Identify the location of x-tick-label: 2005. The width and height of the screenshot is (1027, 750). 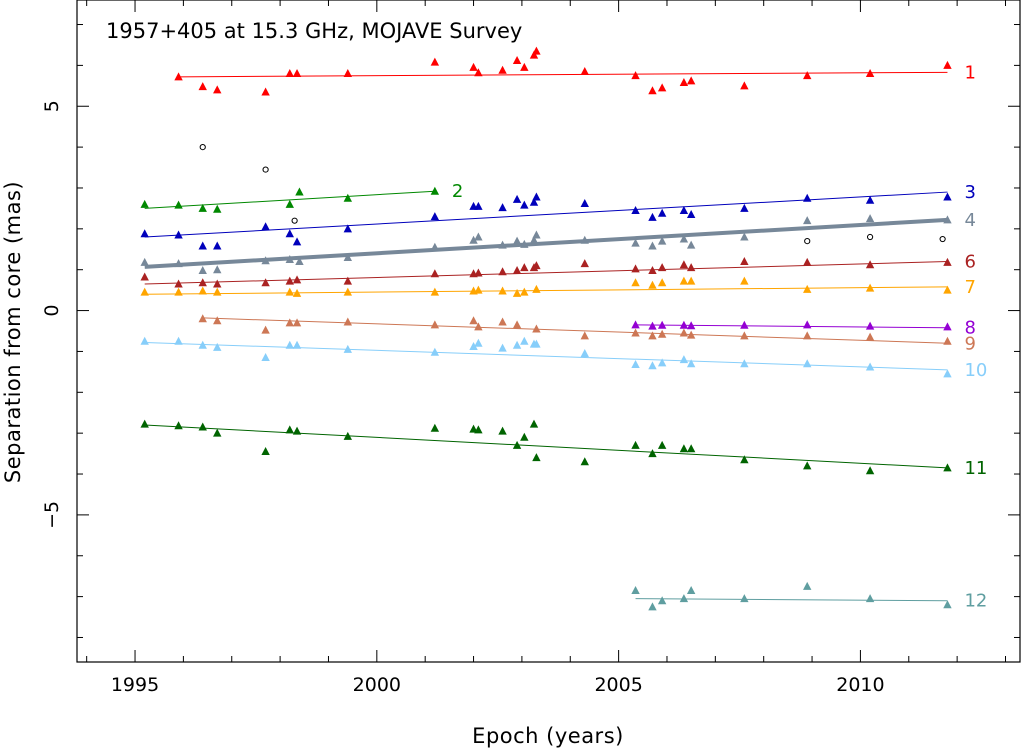
(618, 685).